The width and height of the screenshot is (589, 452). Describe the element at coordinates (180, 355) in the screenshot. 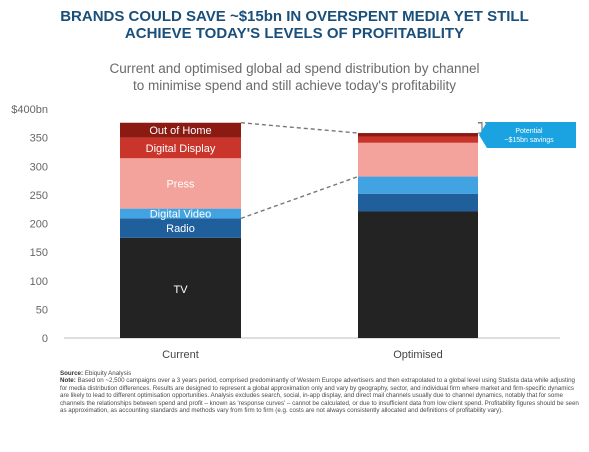

I see `x-category-label: Current` at that location.